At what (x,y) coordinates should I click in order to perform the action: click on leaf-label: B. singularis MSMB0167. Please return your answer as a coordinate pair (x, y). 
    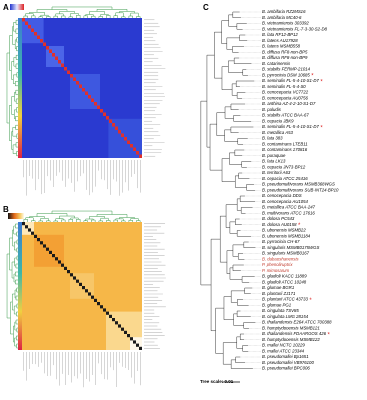
    Looking at the image, I should click on (286, 253).